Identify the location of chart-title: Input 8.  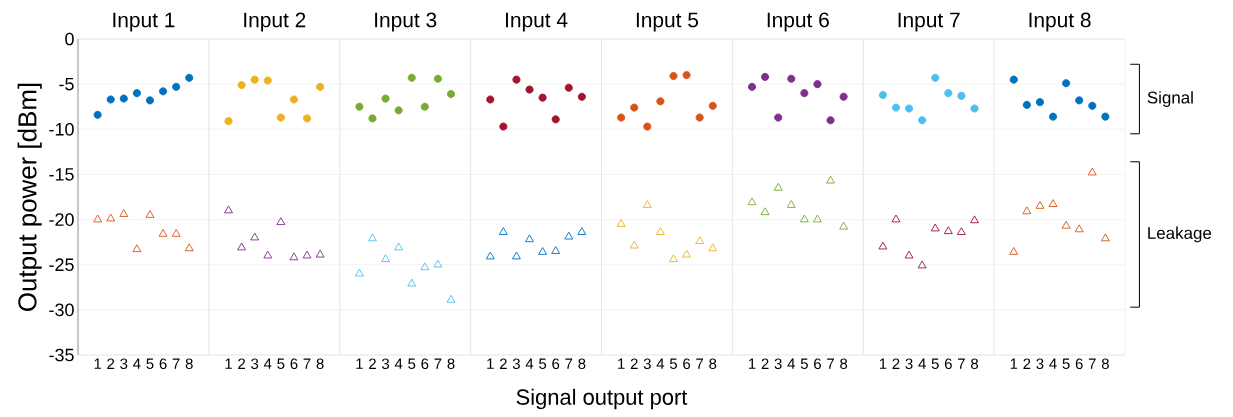
(1060, 22).